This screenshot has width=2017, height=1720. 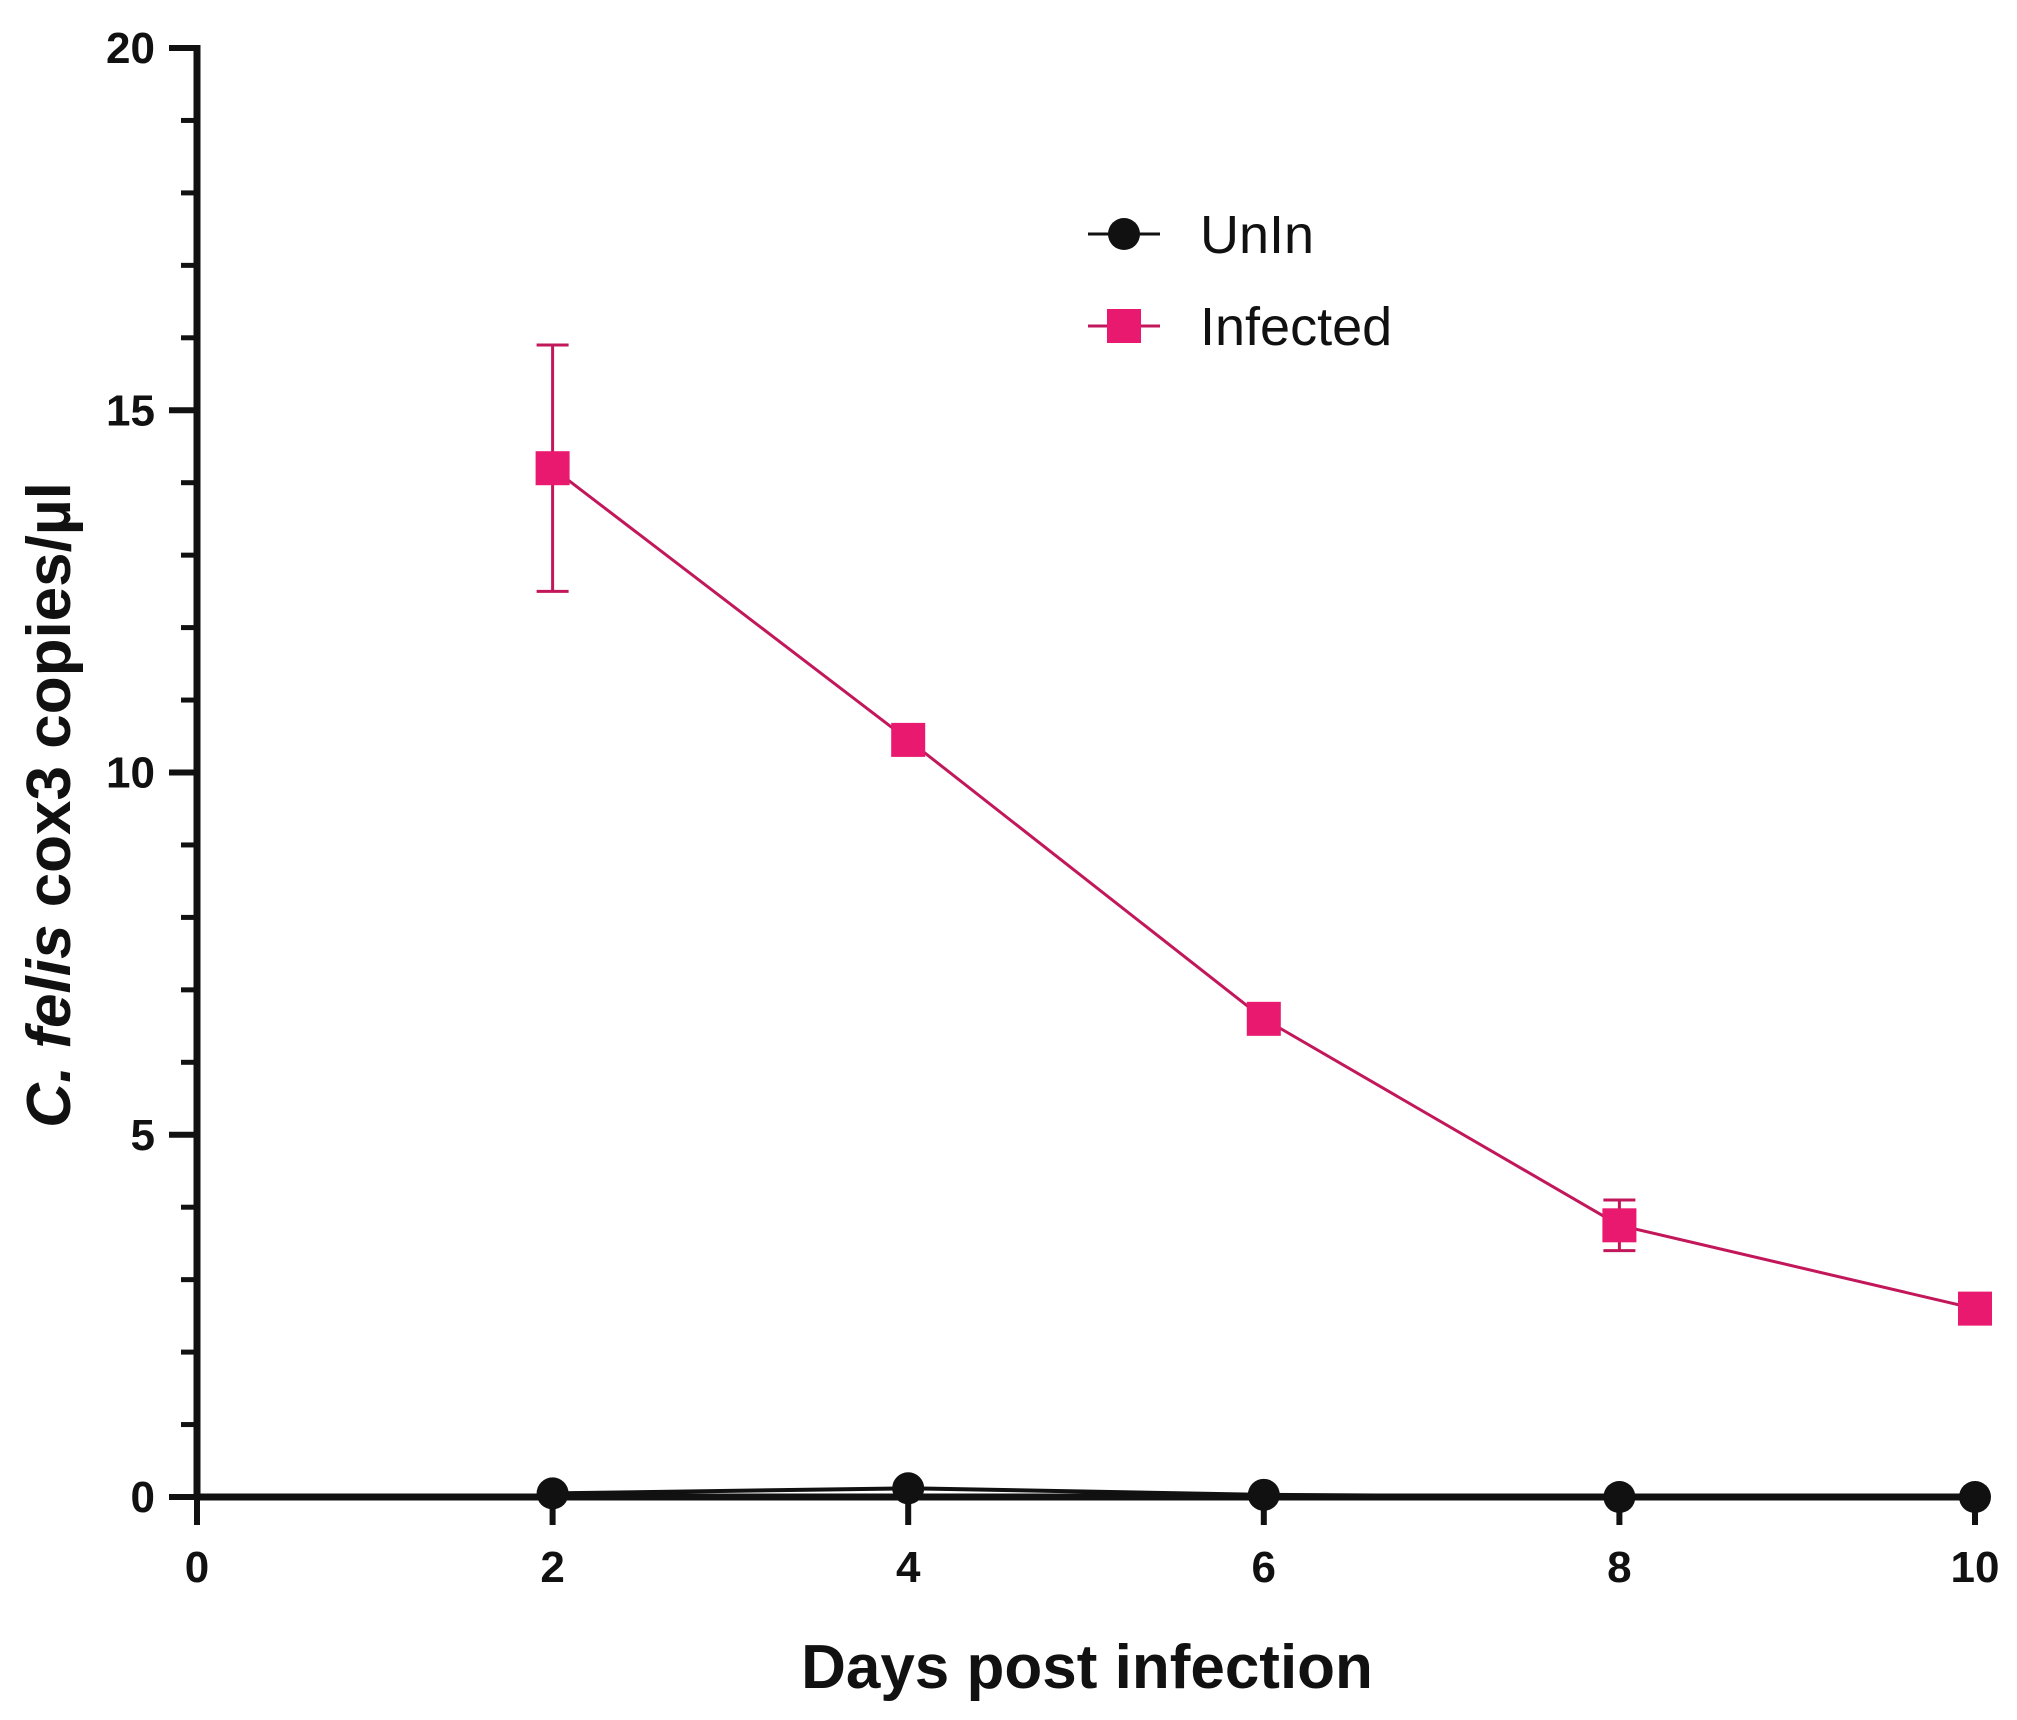 I want to click on legend-label: Infected, so click(x=1296, y=327).